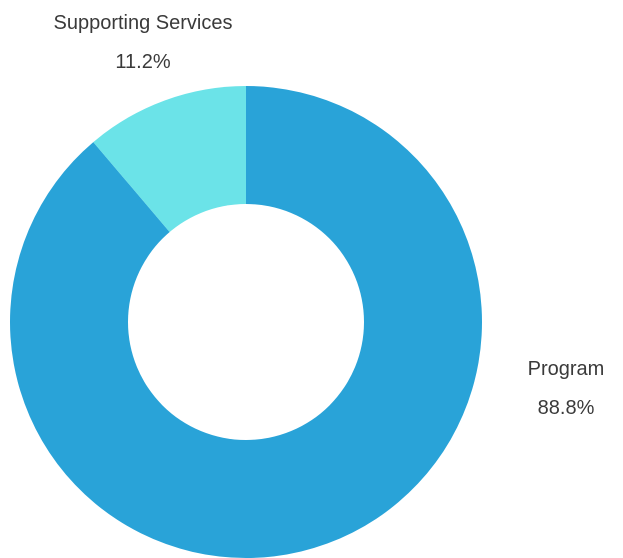  I want to click on slice-label-program: Program, so click(566, 369).